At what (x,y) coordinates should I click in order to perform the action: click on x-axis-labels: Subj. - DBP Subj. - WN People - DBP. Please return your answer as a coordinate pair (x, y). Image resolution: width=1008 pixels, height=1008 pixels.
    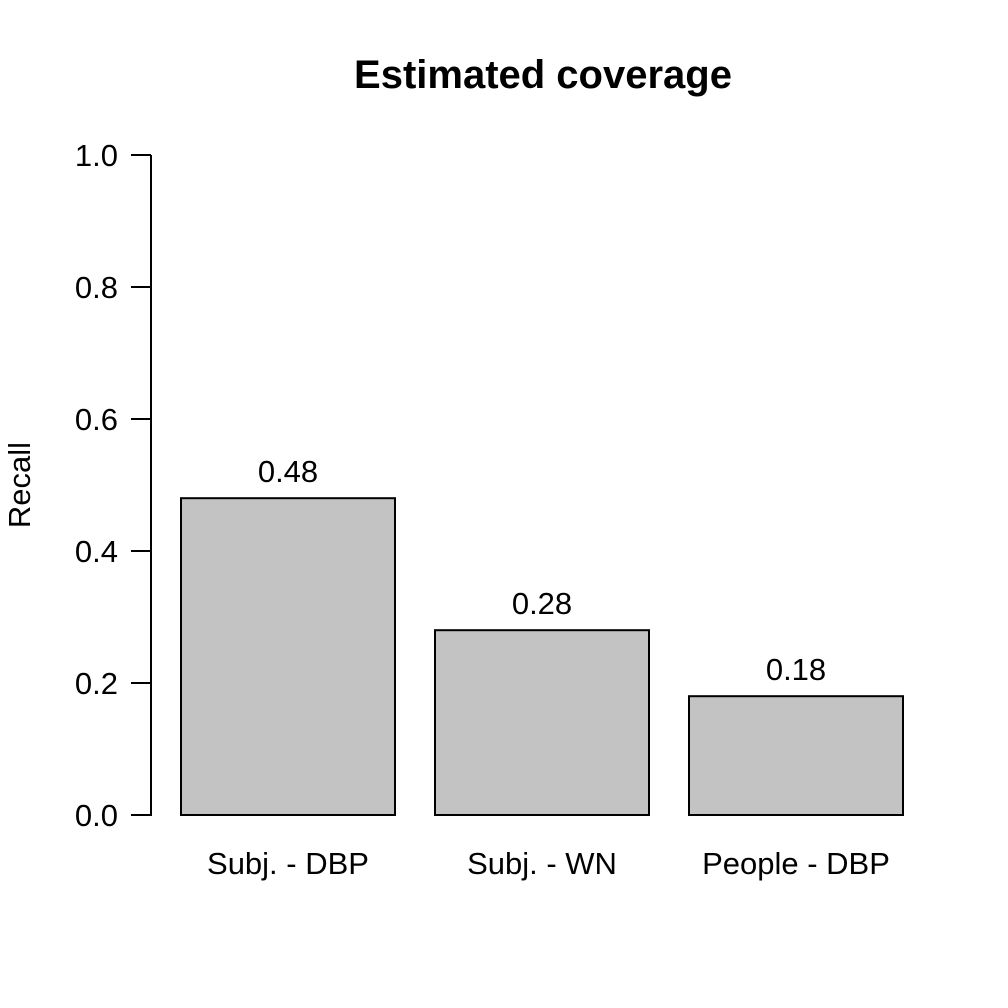
    Looking at the image, I should click on (548, 863).